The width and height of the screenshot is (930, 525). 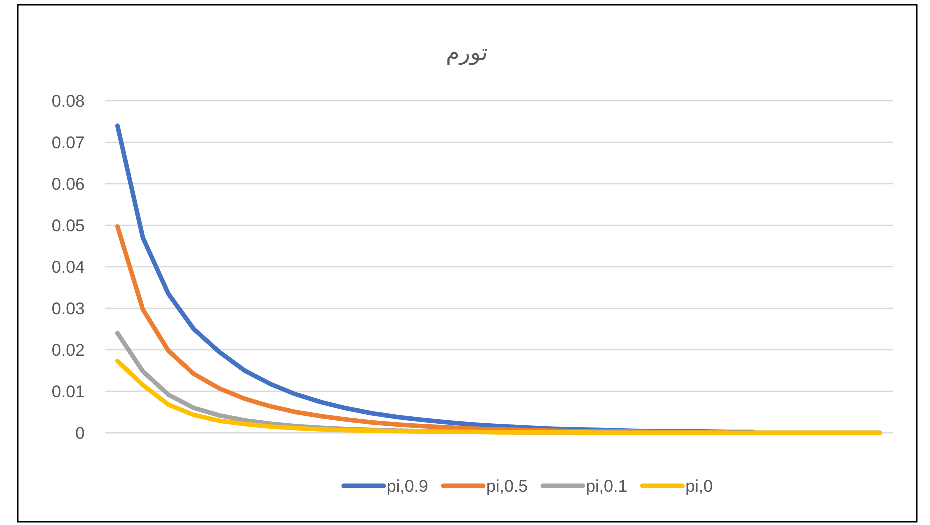 What do you see at coordinates (700, 486) in the screenshot?
I see `legend-label: pi,0` at bounding box center [700, 486].